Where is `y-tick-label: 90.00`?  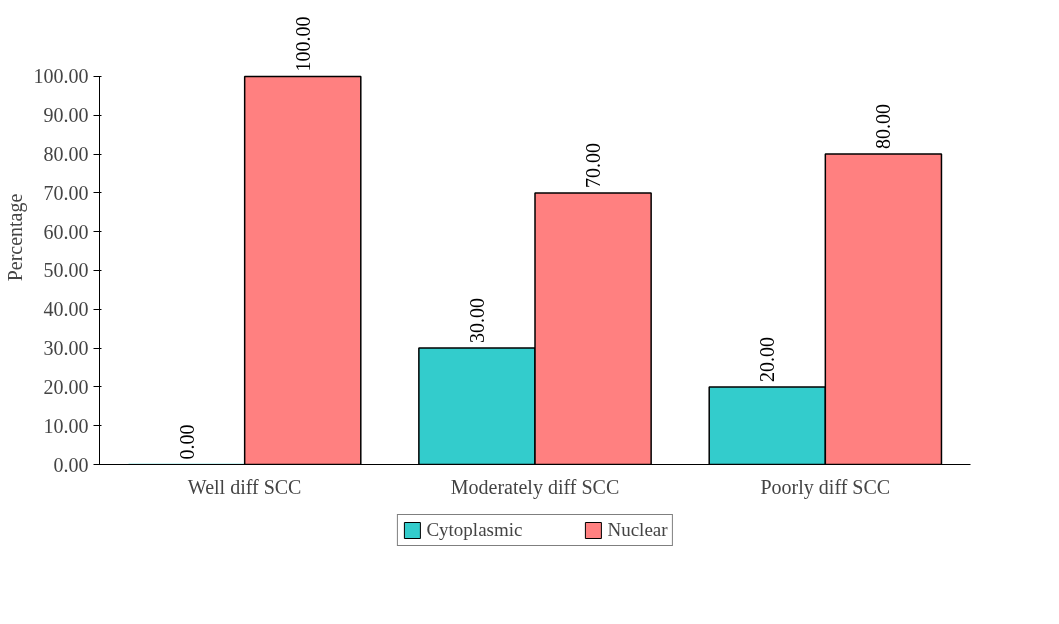
y-tick-label: 90.00 is located at coordinates (66, 115).